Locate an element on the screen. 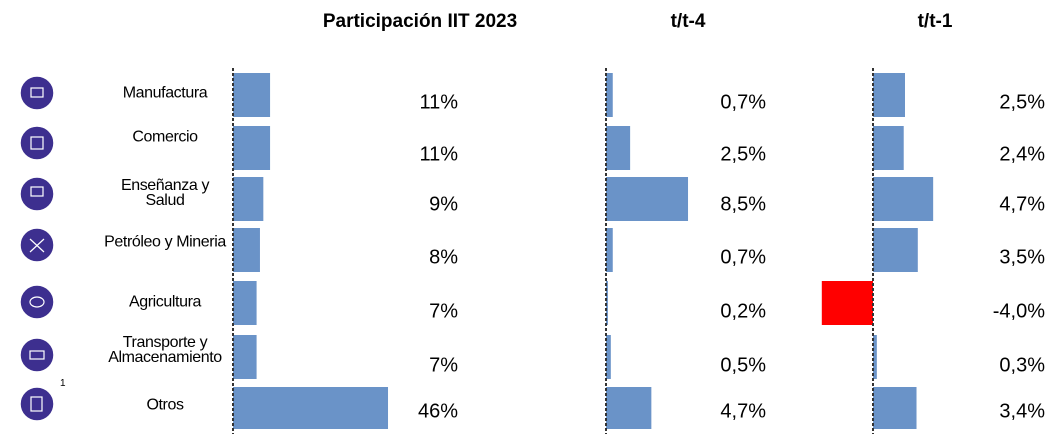 Image resolution: width=1049 pixels, height=434 pixels. panel-title: t/t-1 is located at coordinates (935, 21).